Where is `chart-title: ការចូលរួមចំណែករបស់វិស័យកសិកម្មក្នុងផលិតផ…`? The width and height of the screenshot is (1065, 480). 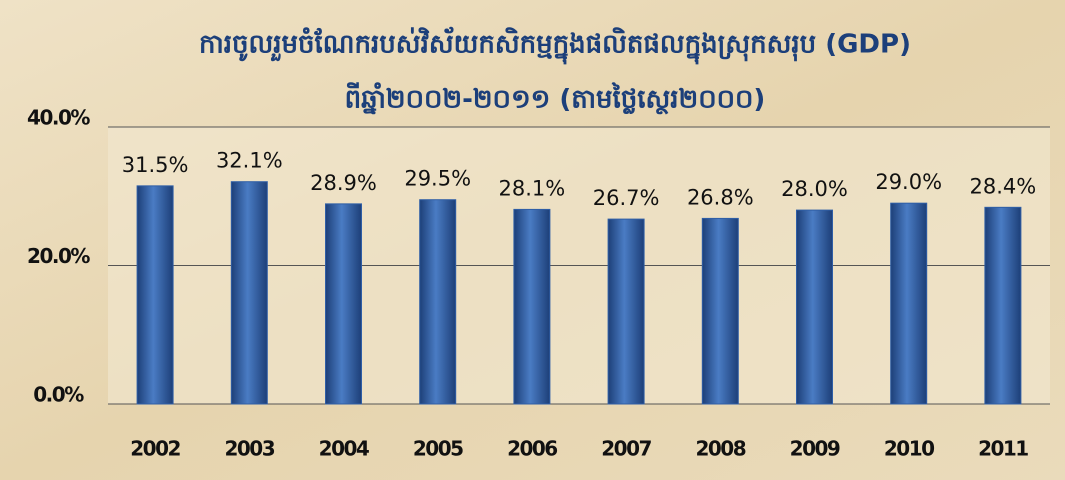 chart-title: ការចូលរួមចំណែករបស់វិស័យកសិកម្មក្នុងផលិតផ… is located at coordinates (555, 46).